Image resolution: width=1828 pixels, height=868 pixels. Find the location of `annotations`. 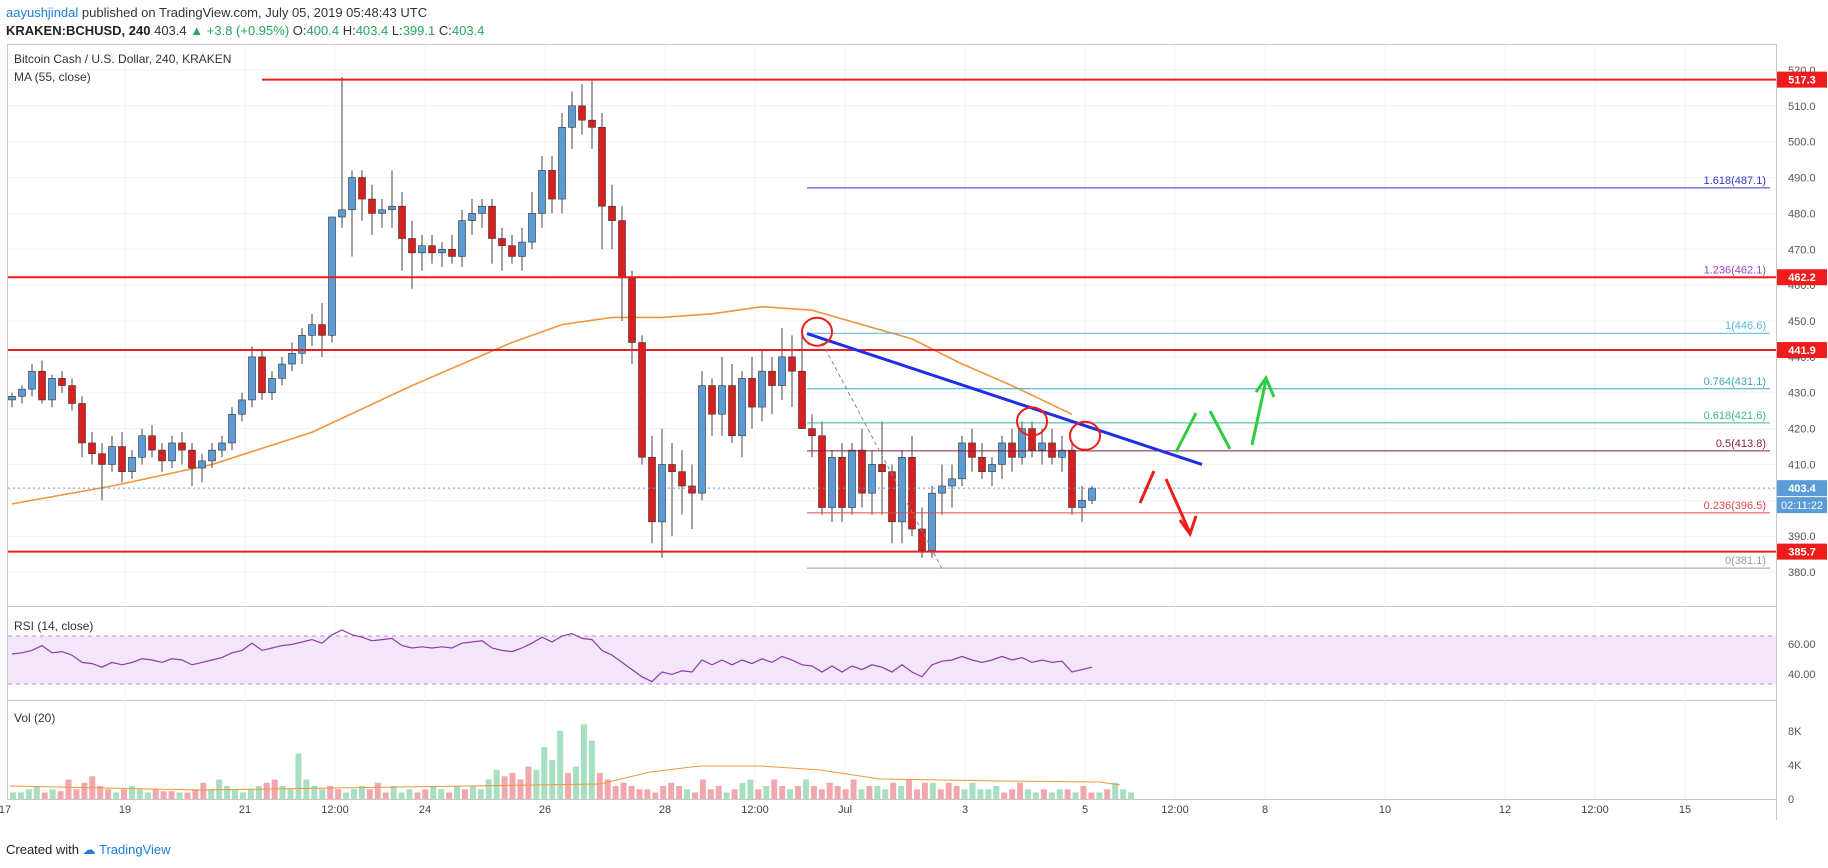

annotations is located at coordinates (1038, 442).